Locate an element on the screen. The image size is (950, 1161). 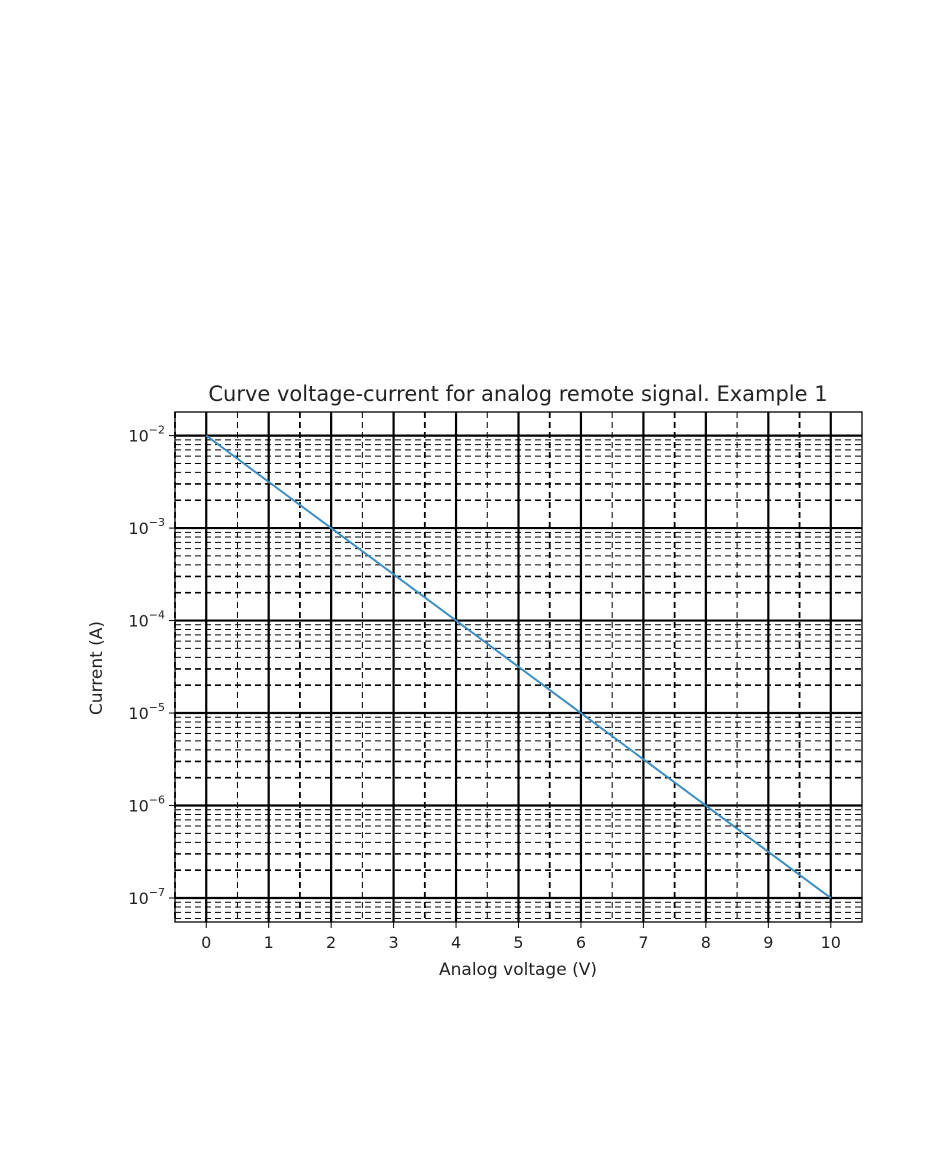
x-tick-label: 2 is located at coordinates (331, 942).